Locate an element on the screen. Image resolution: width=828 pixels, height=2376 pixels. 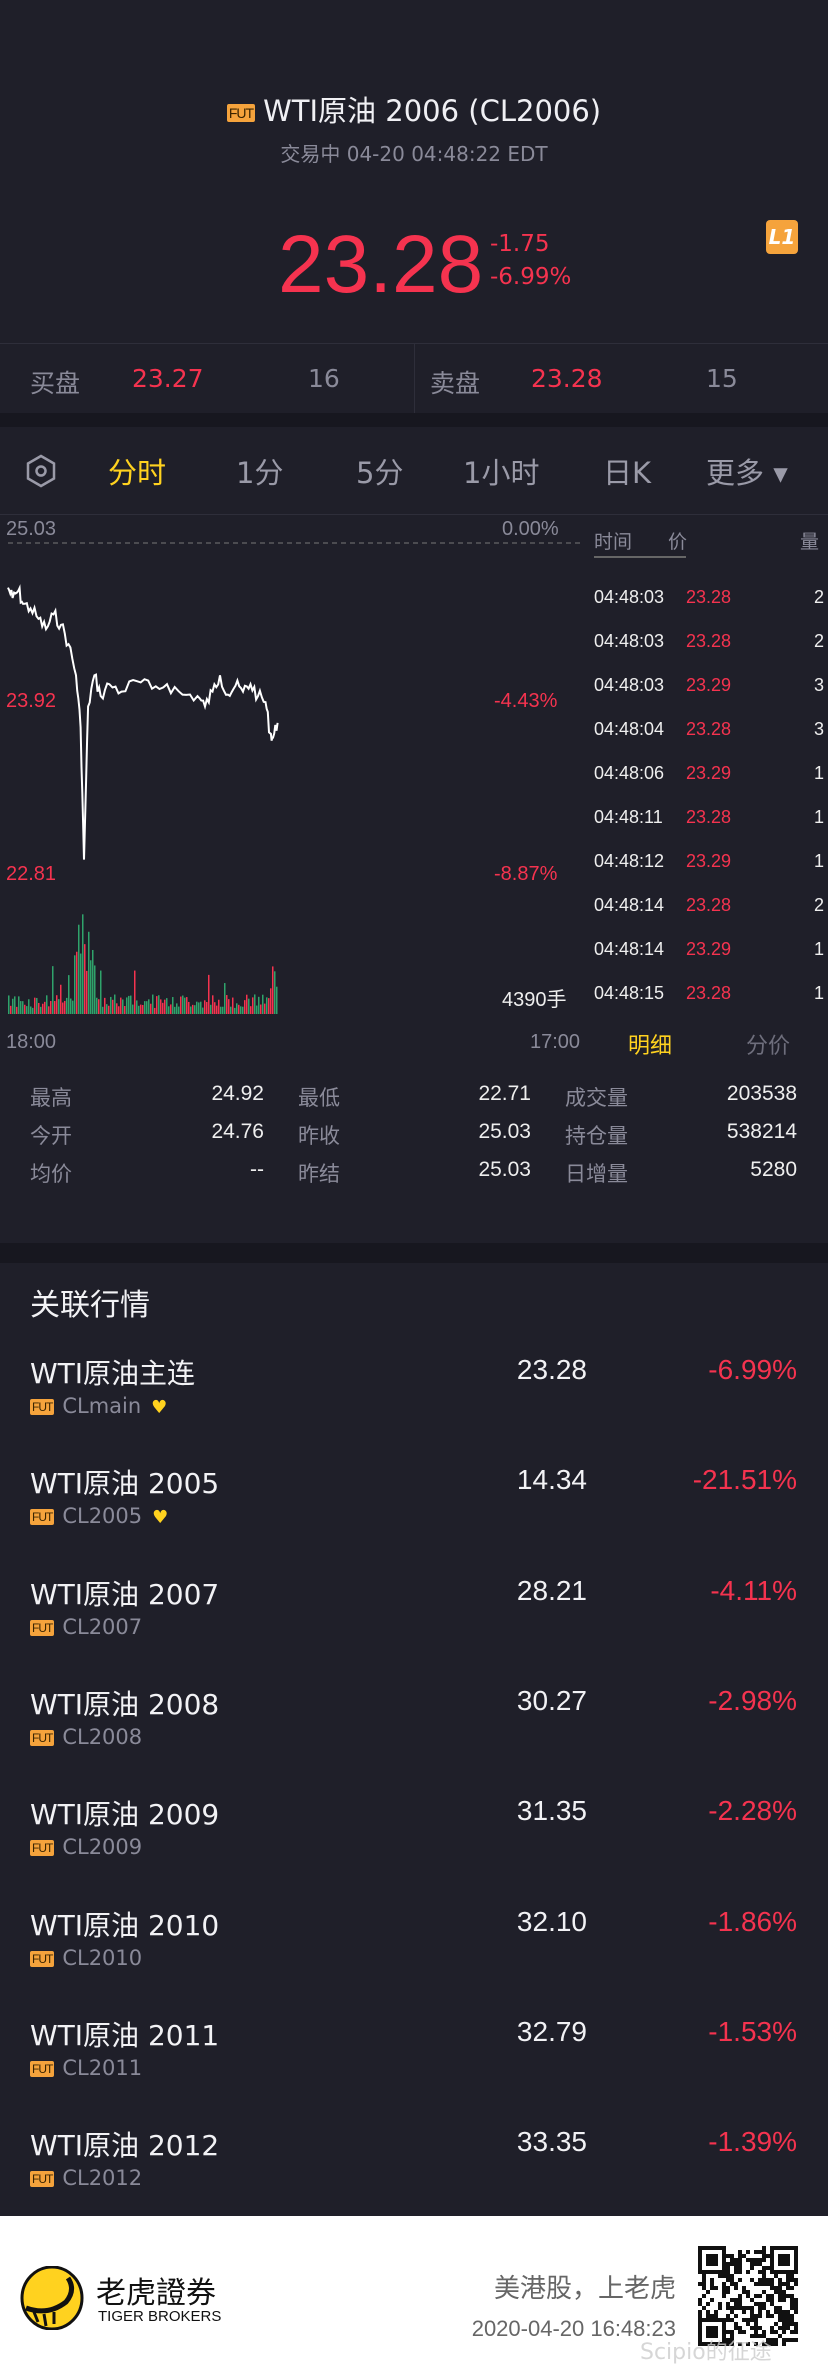
bid-size: 16 is located at coordinates (324, 378).